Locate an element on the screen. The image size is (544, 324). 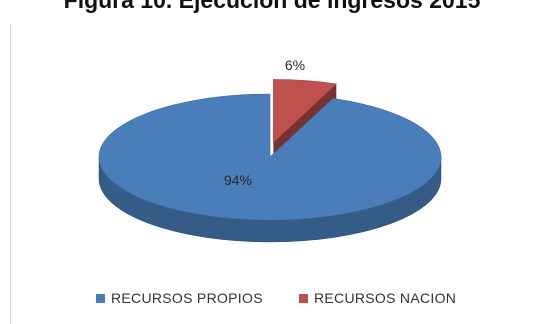
data-label-recursos-propios: 94% is located at coordinates (238, 180).